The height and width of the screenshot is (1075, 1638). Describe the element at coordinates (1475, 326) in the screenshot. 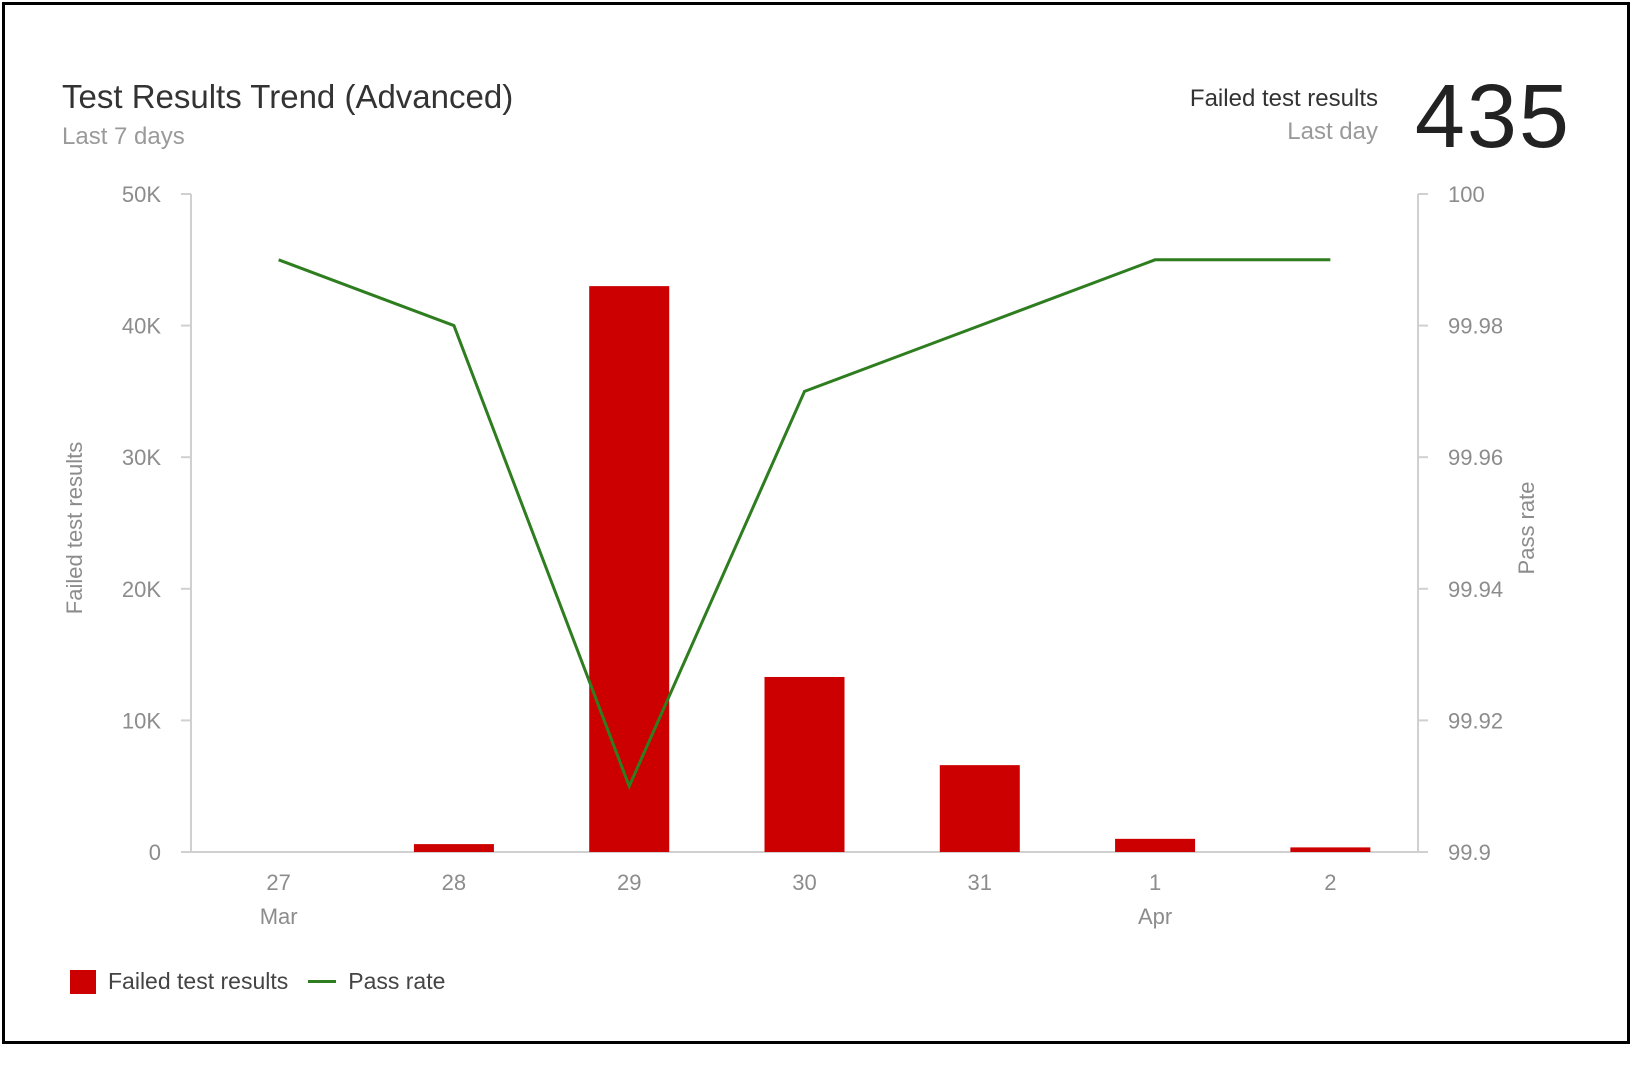

I see `y-right-tick-label: 99.98` at that location.